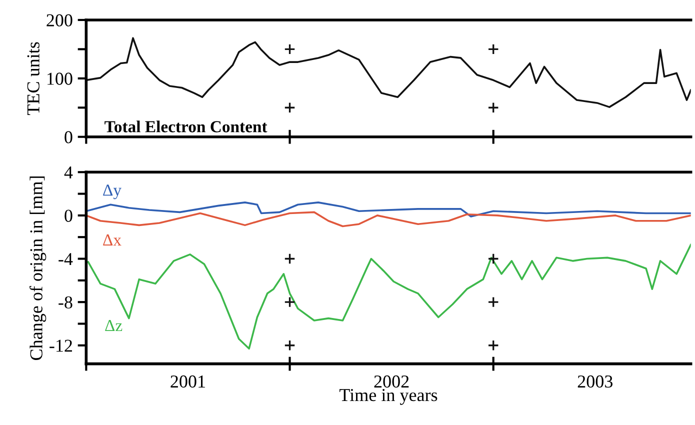 The width and height of the screenshot is (695, 425). Describe the element at coordinates (59, 78) in the screenshot. I see `y-tick-label: 100` at that location.